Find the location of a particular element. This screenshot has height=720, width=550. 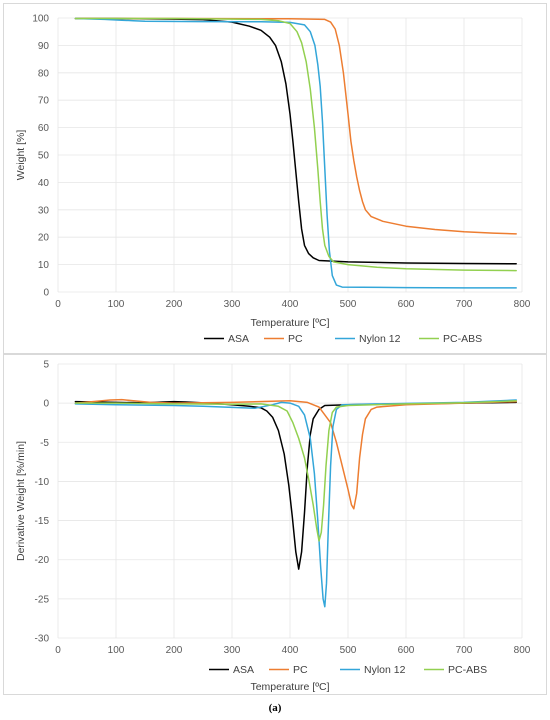

y-tick-label: 5 is located at coordinates (46, 365).